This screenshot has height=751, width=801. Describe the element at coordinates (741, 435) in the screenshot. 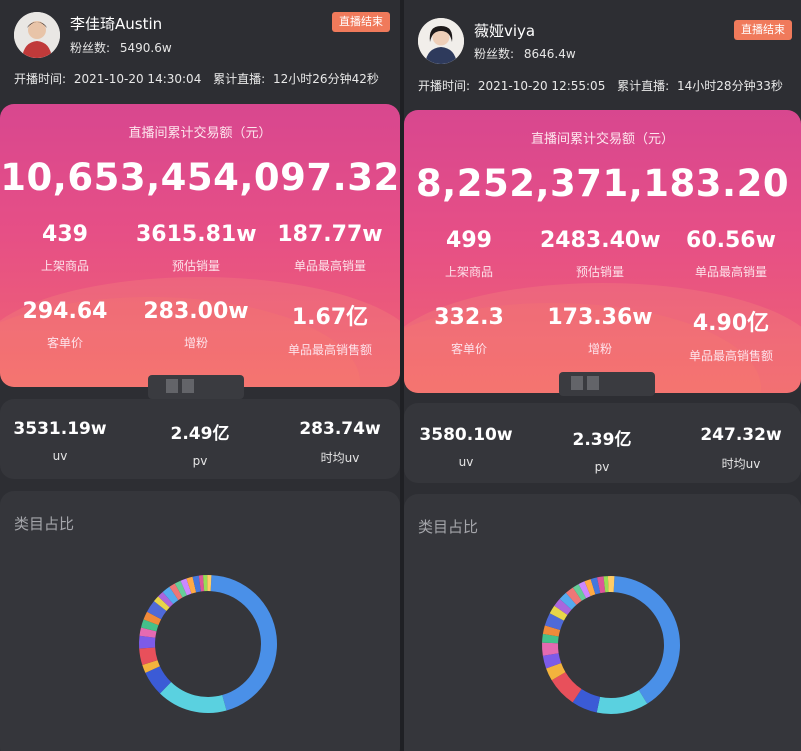

I see `metric-value: 247.32w` at that location.